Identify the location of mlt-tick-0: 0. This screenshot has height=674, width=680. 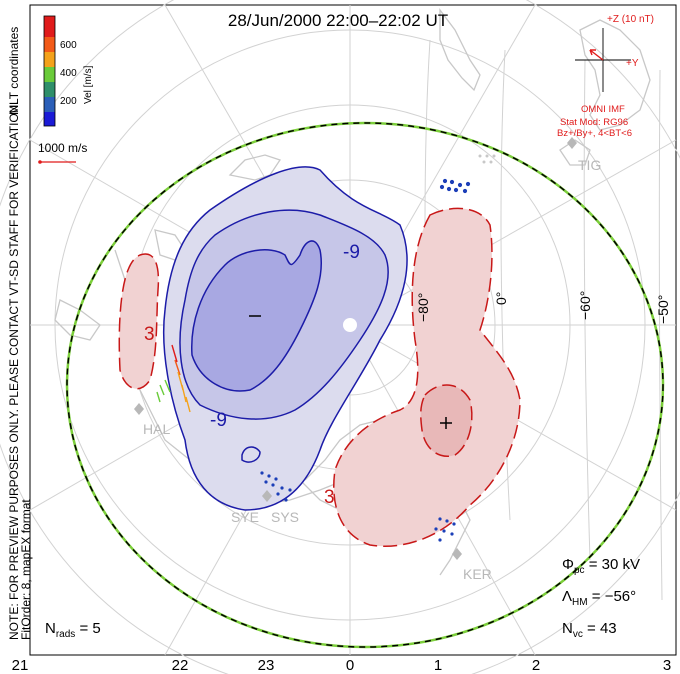
(350, 665).